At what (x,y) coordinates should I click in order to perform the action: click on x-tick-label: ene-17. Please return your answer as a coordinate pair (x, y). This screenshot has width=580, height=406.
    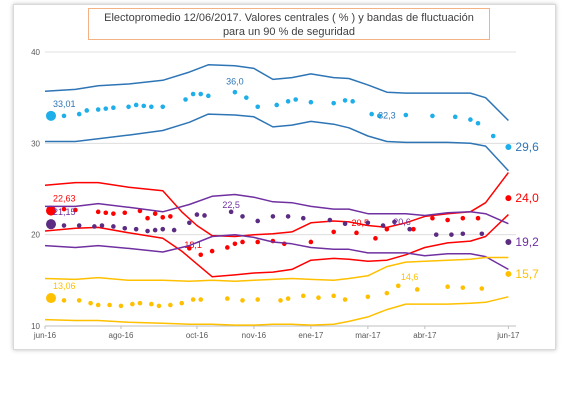
    Looking at the image, I should click on (310, 335).